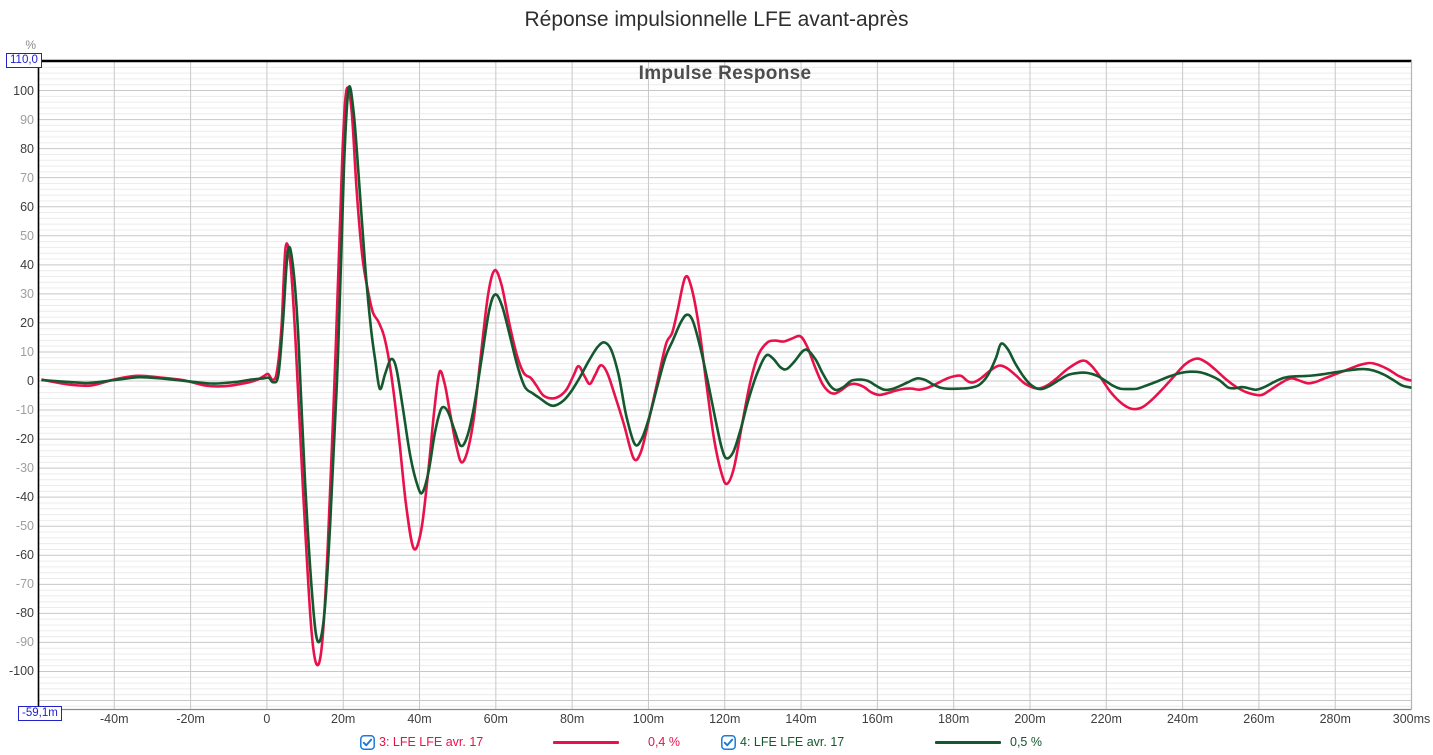 Image resolution: width=1433 pixels, height=755 pixels. Describe the element at coordinates (419, 719) in the screenshot. I see `x-tick-label: 40m` at that location.